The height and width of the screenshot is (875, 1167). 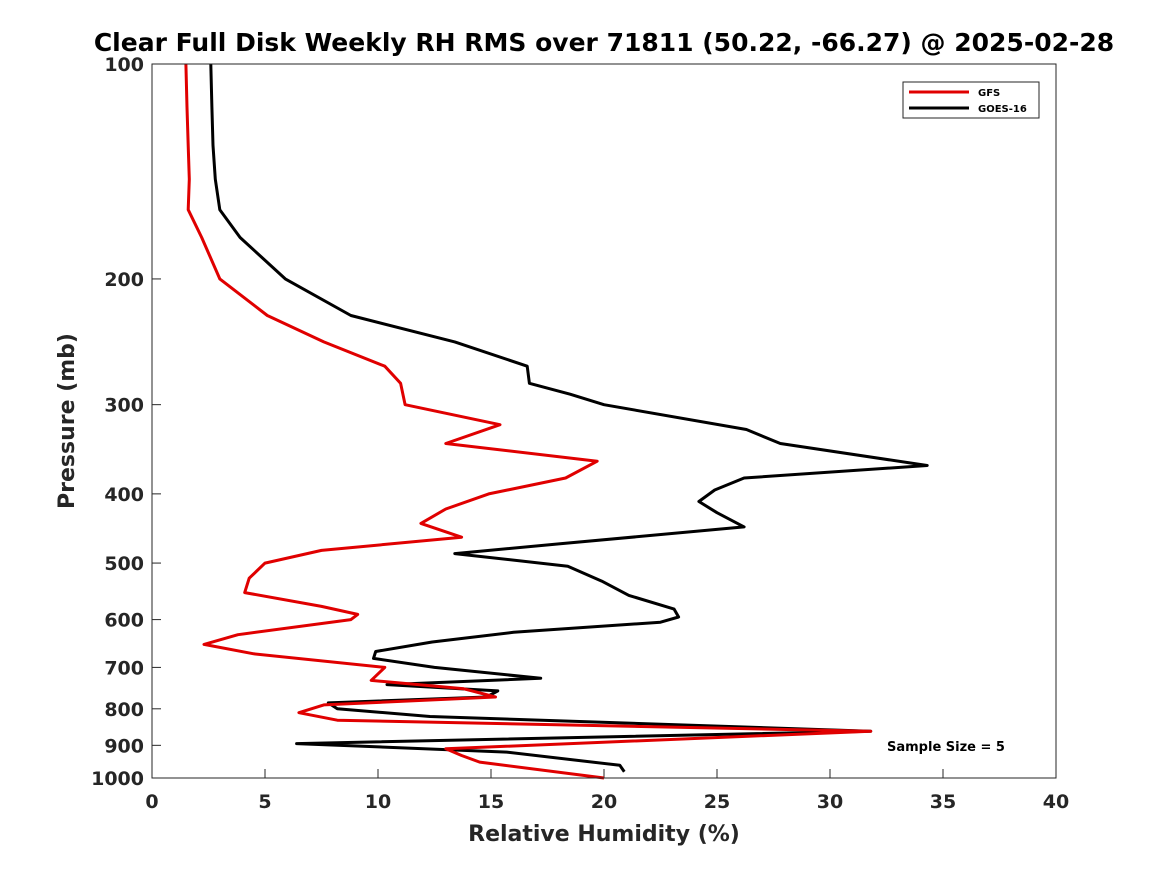 I want to click on y-axis-label: Pressure (mb), so click(x=67, y=421).